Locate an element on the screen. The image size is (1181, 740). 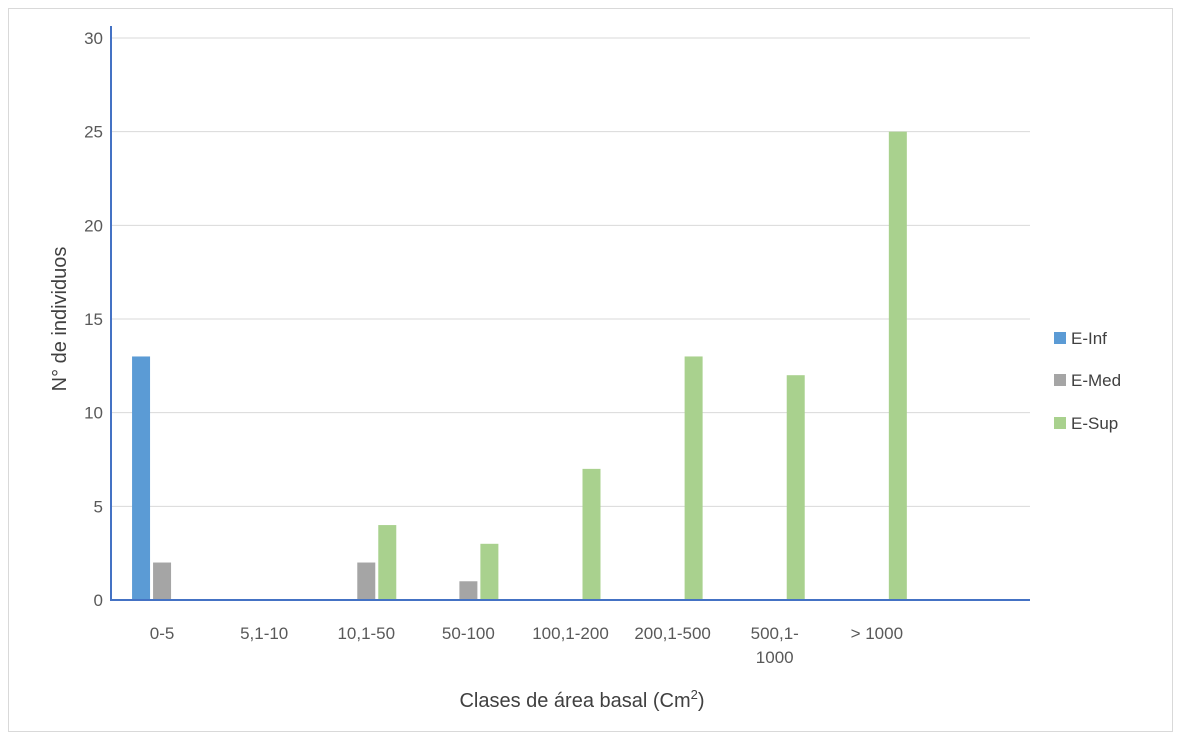
x-tick-label: 50-100 is located at coordinates (468, 633).